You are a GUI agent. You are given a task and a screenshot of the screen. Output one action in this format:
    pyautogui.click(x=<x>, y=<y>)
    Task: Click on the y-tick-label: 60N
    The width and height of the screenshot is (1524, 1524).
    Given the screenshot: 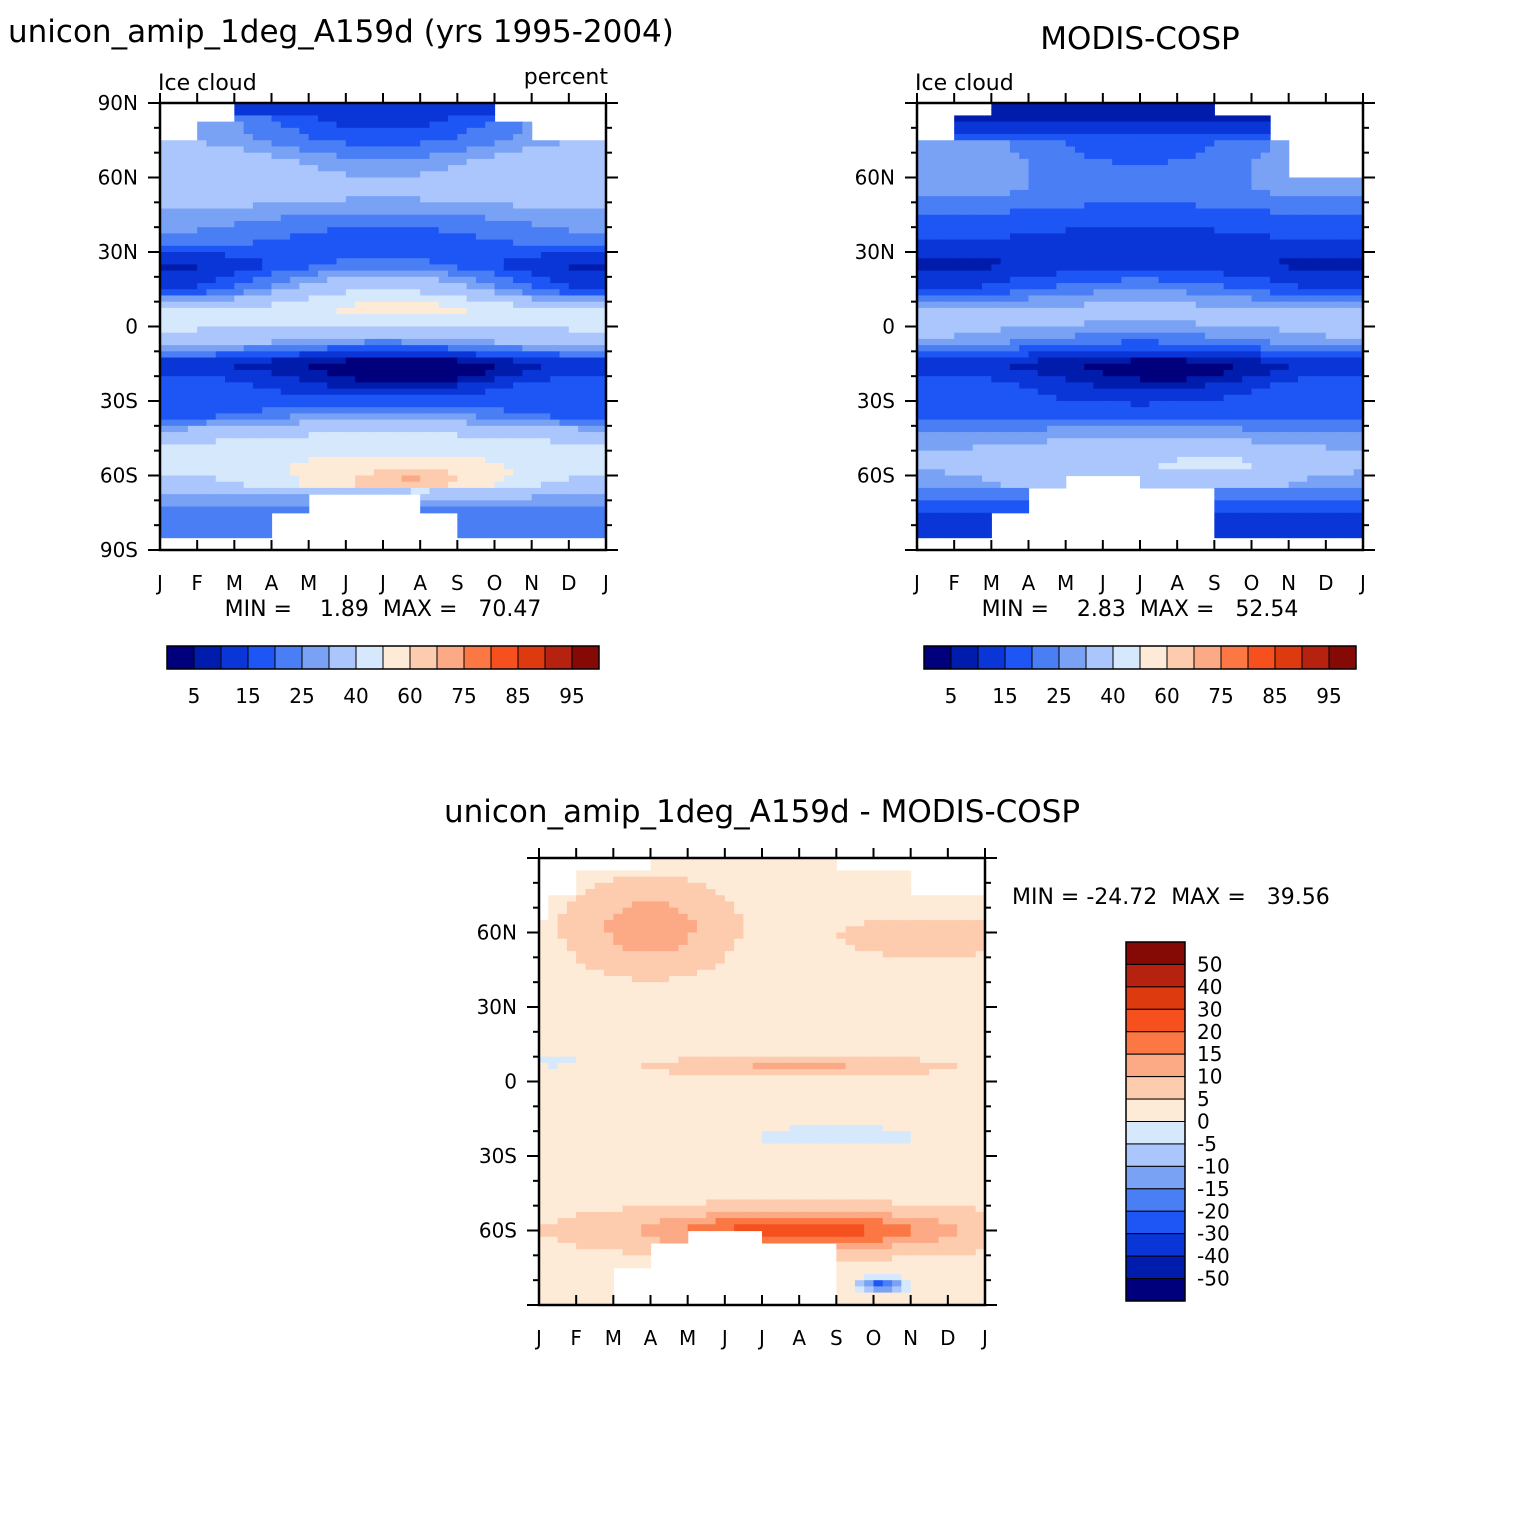 What is the action you would take?
    pyautogui.click(x=118, y=178)
    